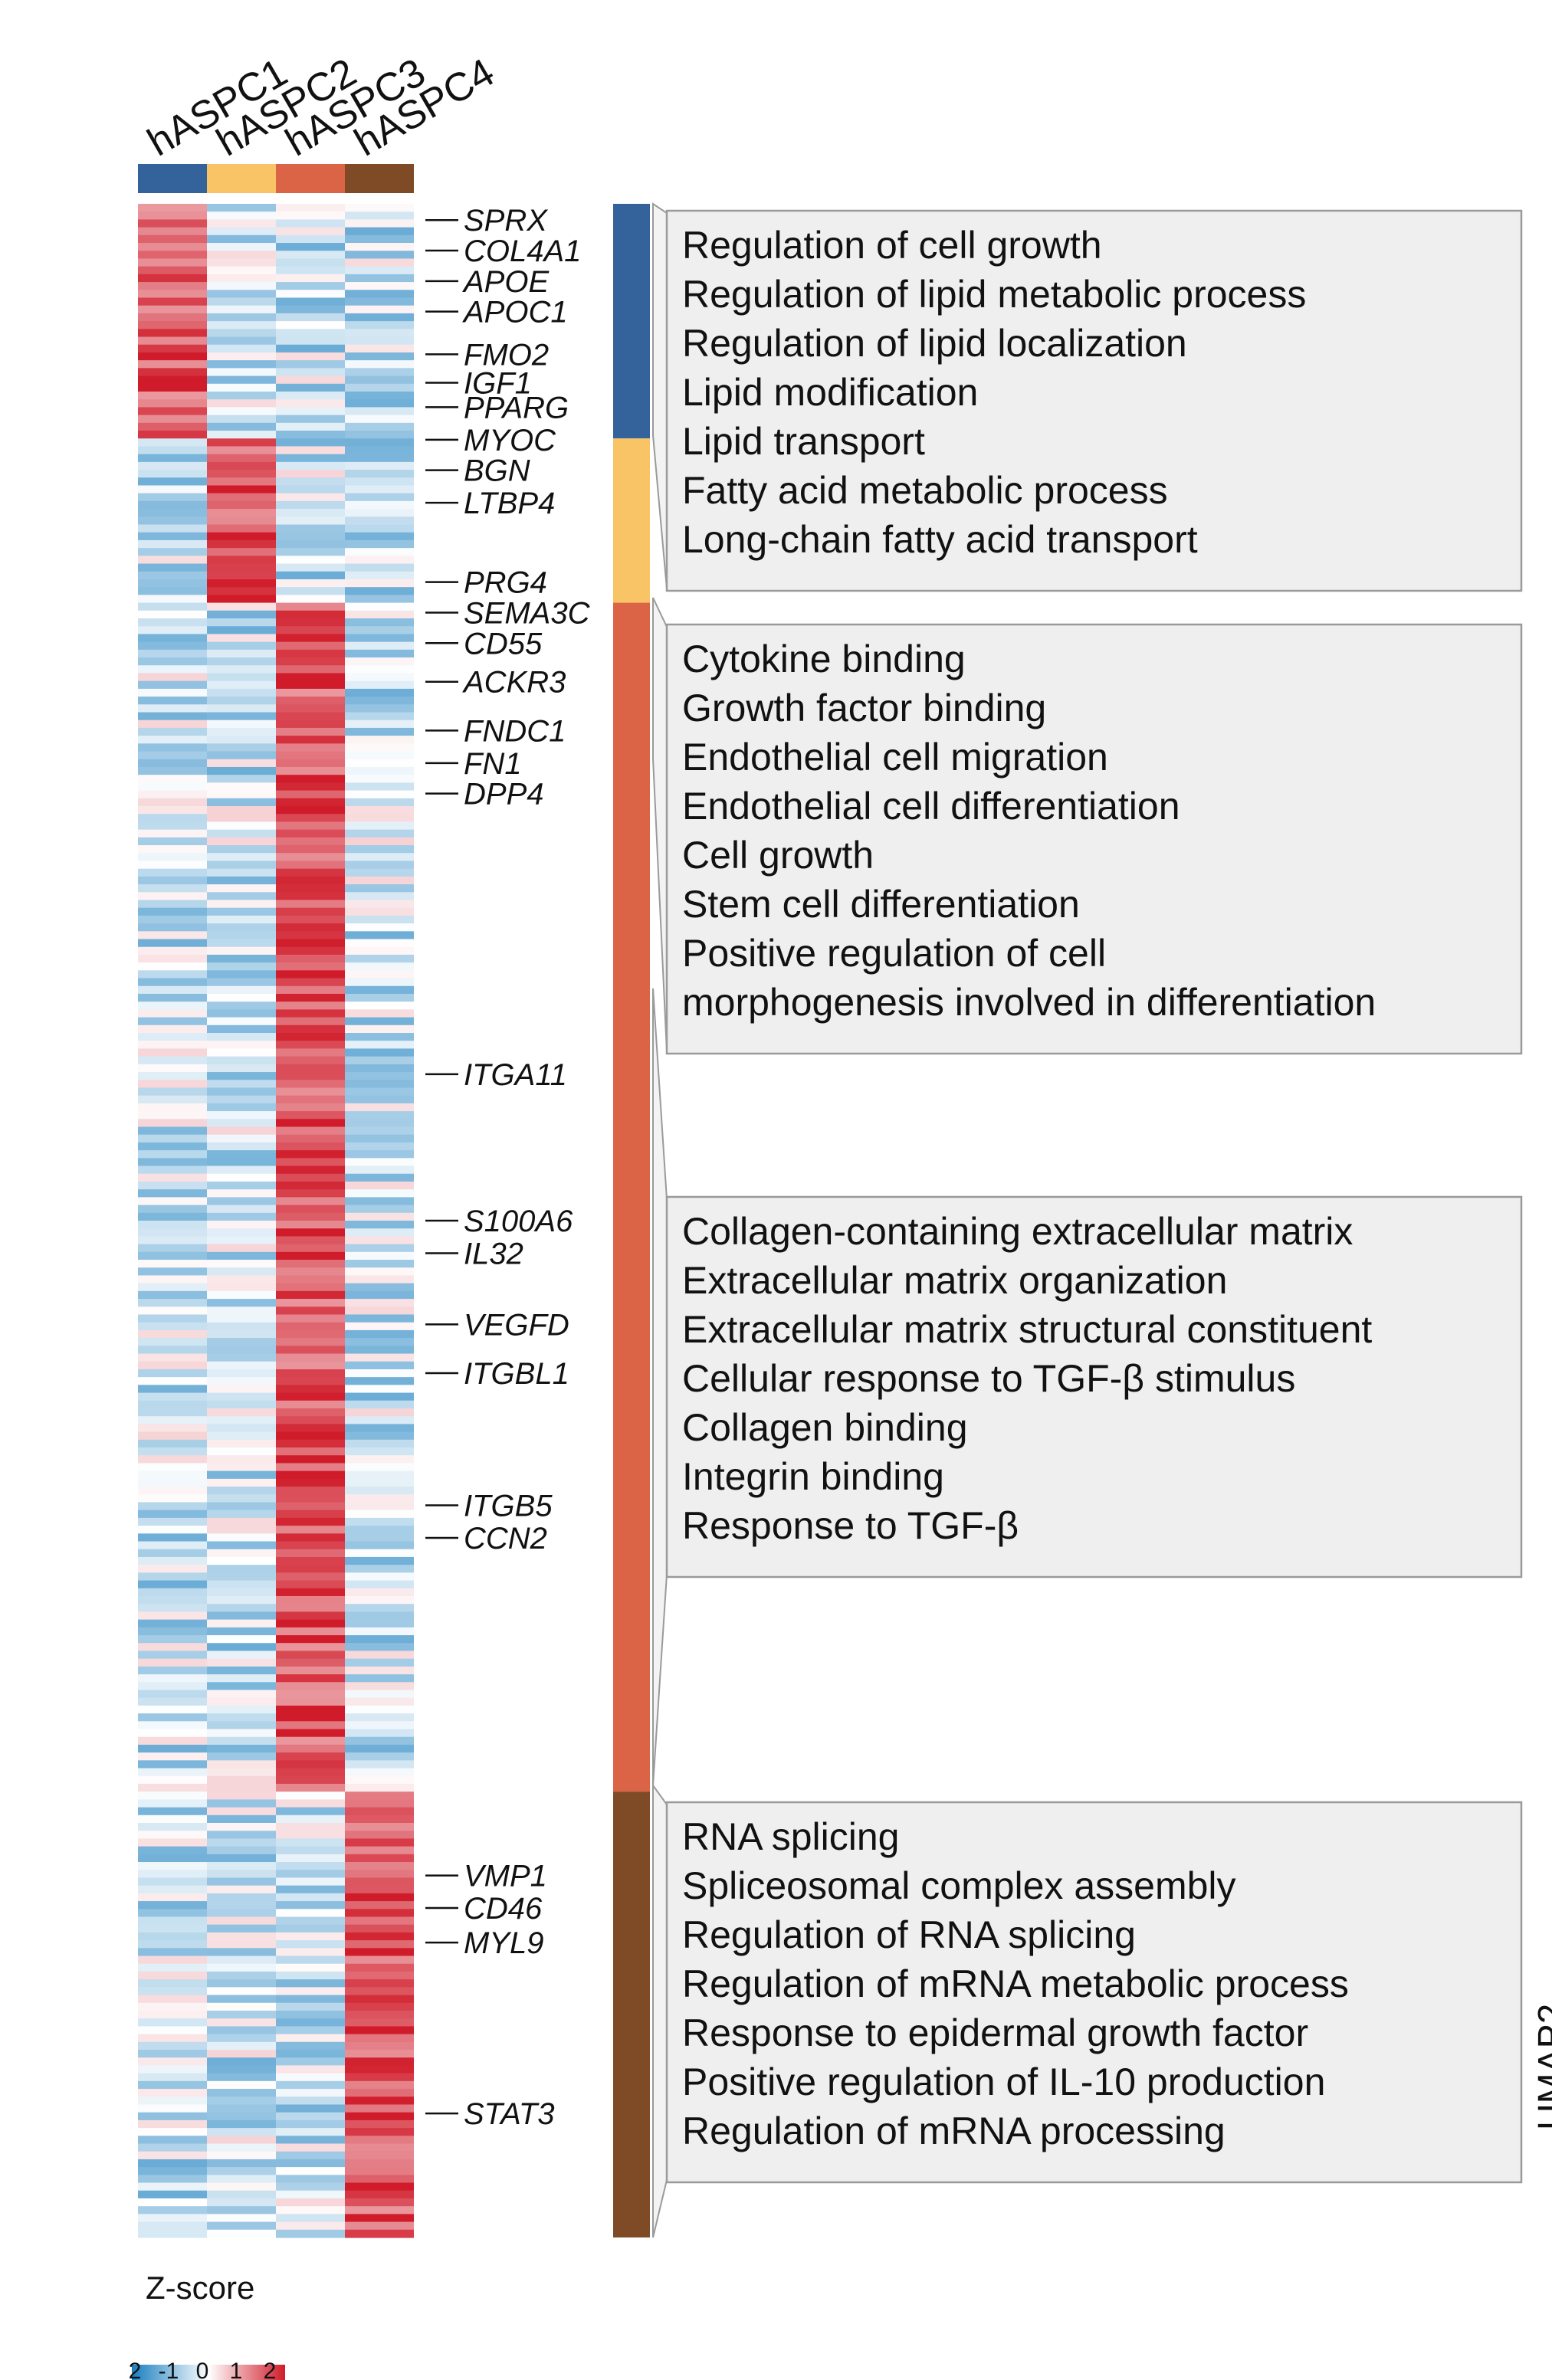 This screenshot has width=1552, height=2380. Describe the element at coordinates (1541, 2067) in the screenshot. I see `margin-tag: UMAP2` at that location.